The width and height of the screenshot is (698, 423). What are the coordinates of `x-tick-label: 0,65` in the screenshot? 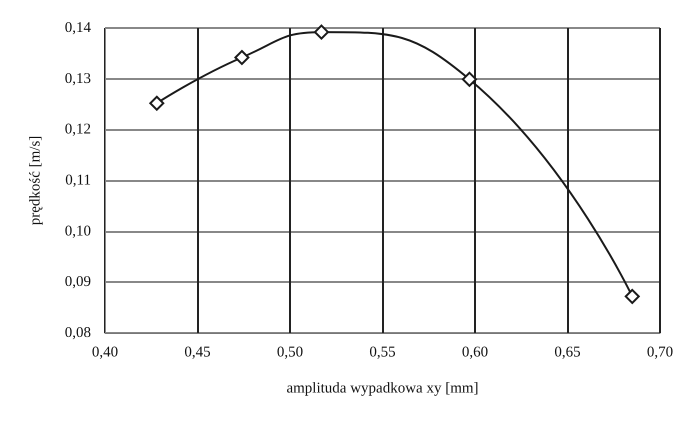 It's located at (567, 352).